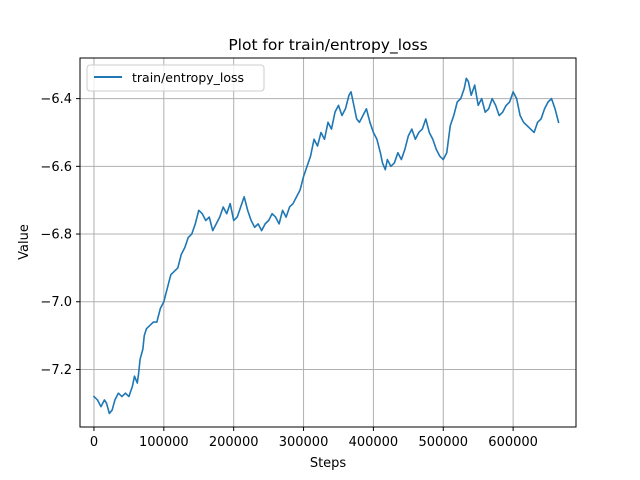  What do you see at coordinates (56, 99) in the screenshot?
I see `y-tick-label: −6.4` at bounding box center [56, 99].